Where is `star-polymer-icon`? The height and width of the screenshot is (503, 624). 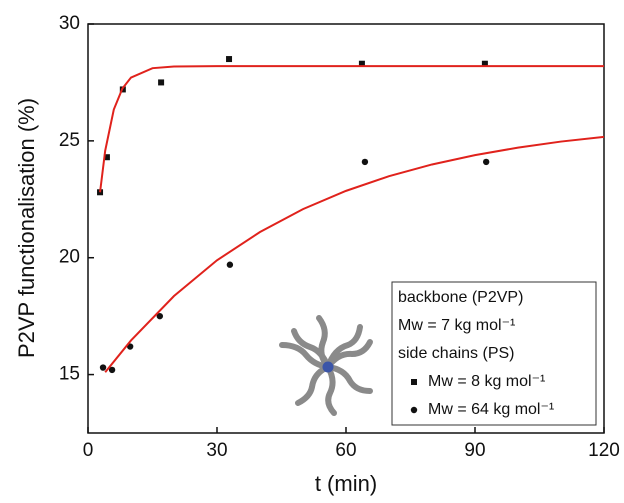
star-polymer-icon is located at coordinates (326, 365).